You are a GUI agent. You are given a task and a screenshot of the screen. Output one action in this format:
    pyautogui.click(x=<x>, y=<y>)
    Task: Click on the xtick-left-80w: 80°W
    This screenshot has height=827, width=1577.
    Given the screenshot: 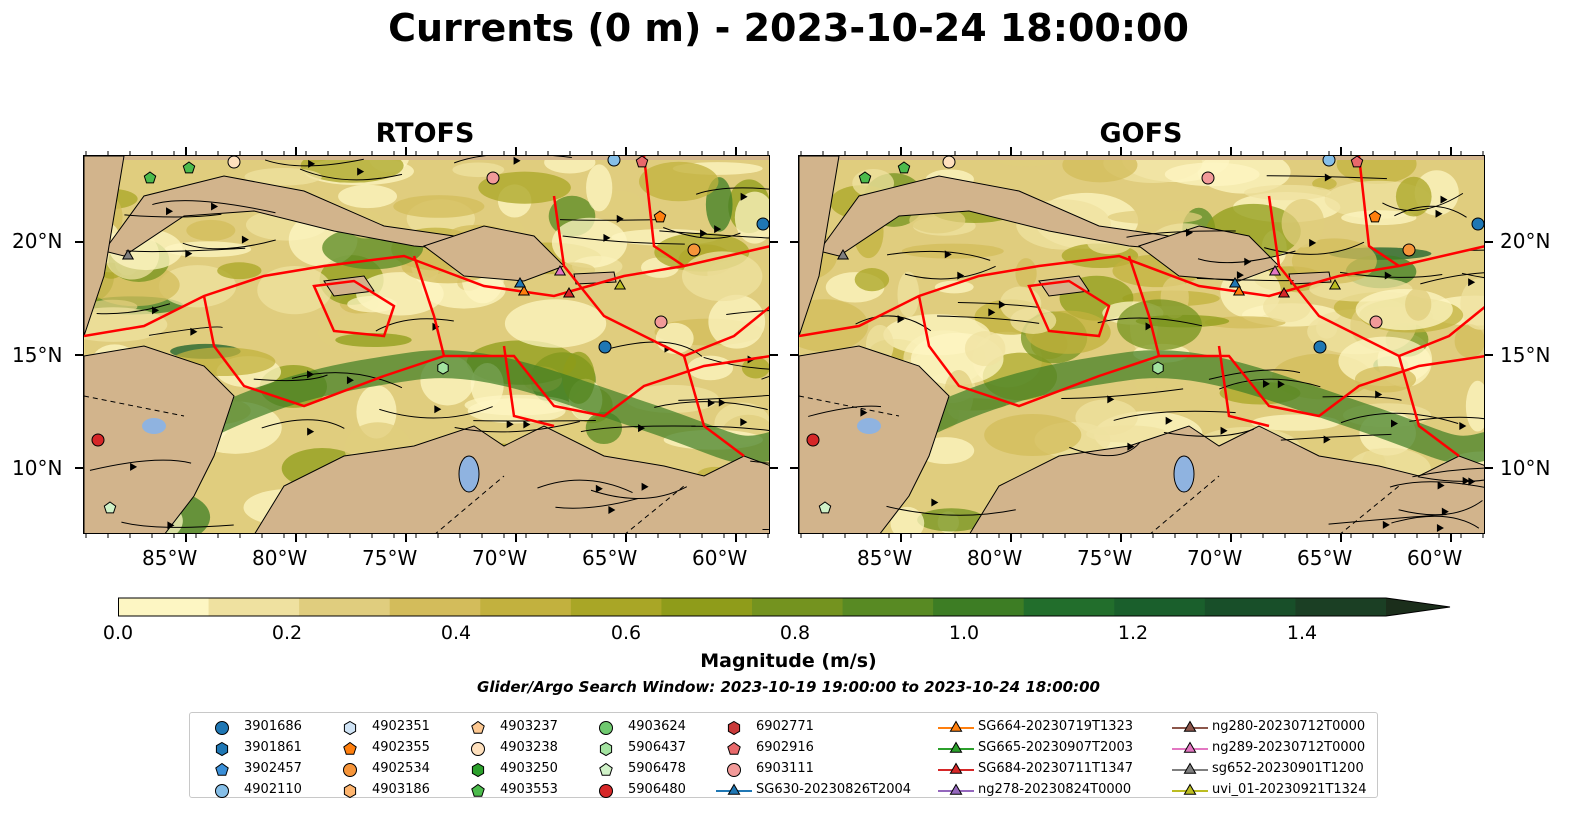 What is the action you would take?
    pyautogui.click(x=280, y=558)
    